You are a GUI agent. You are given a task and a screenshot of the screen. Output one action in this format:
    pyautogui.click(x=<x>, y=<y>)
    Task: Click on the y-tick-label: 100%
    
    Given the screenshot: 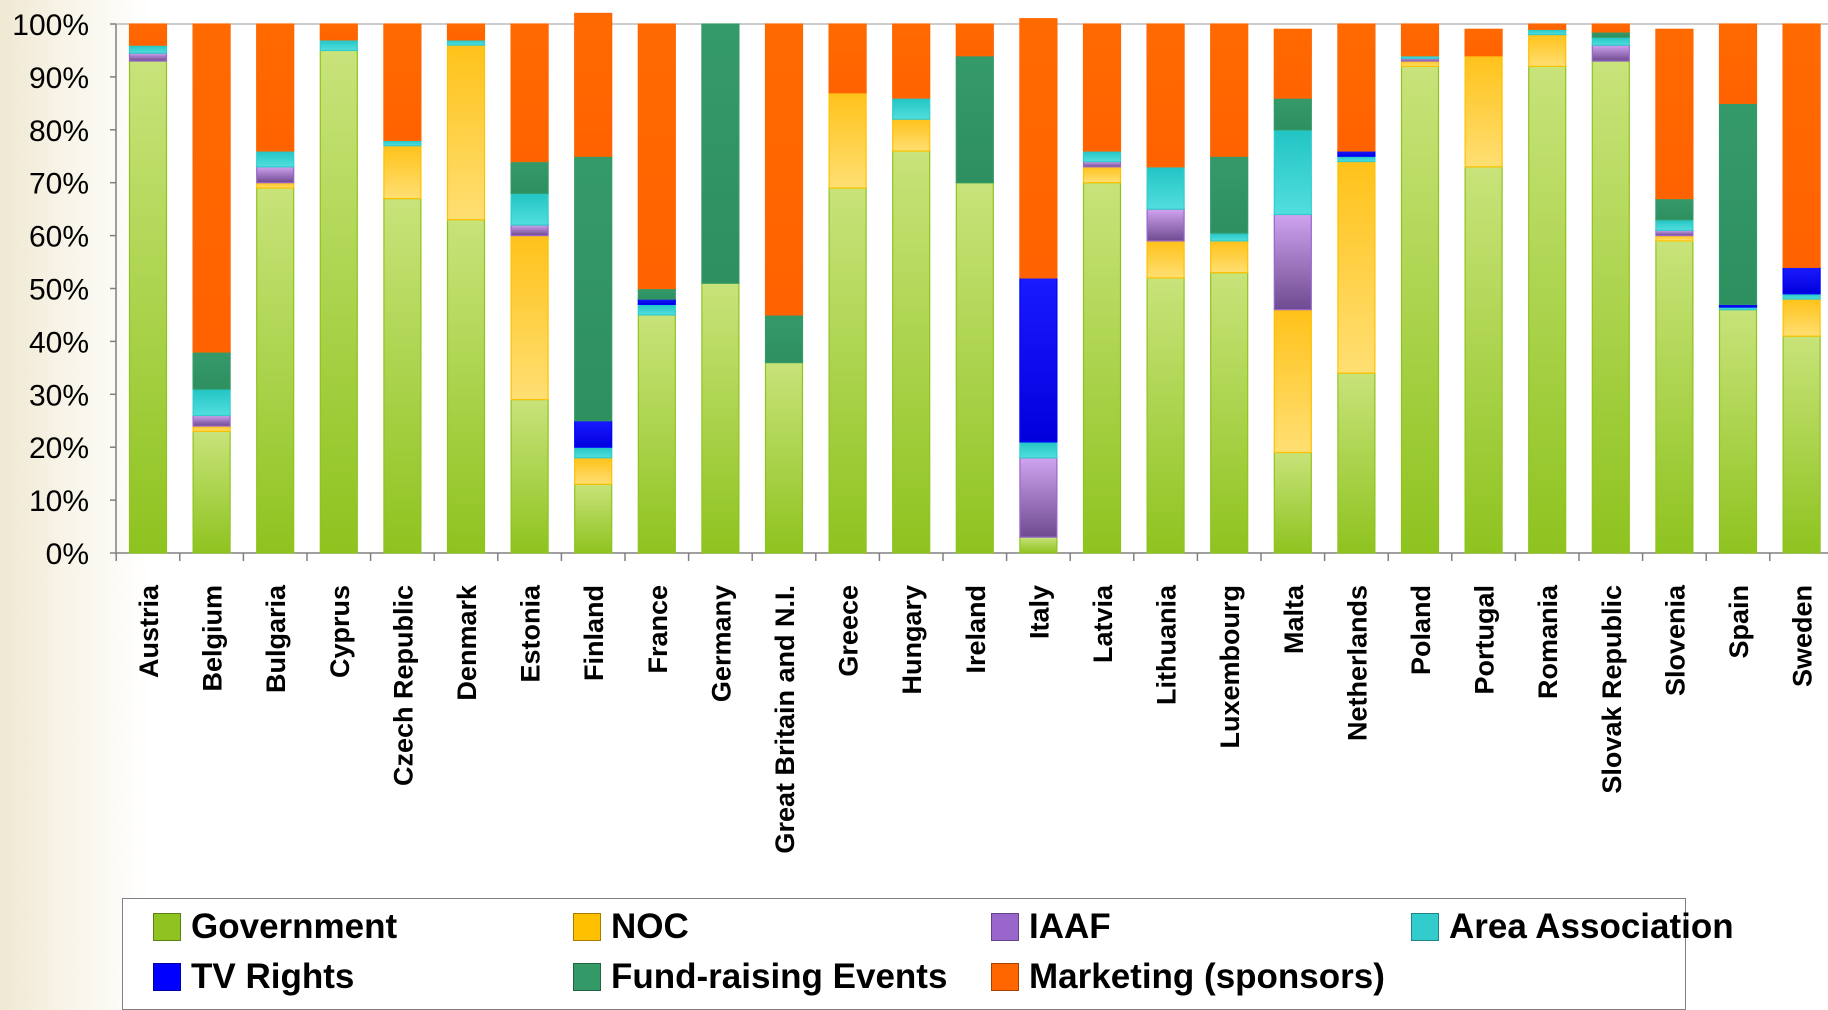 What is the action you would take?
    pyautogui.click(x=50, y=25)
    